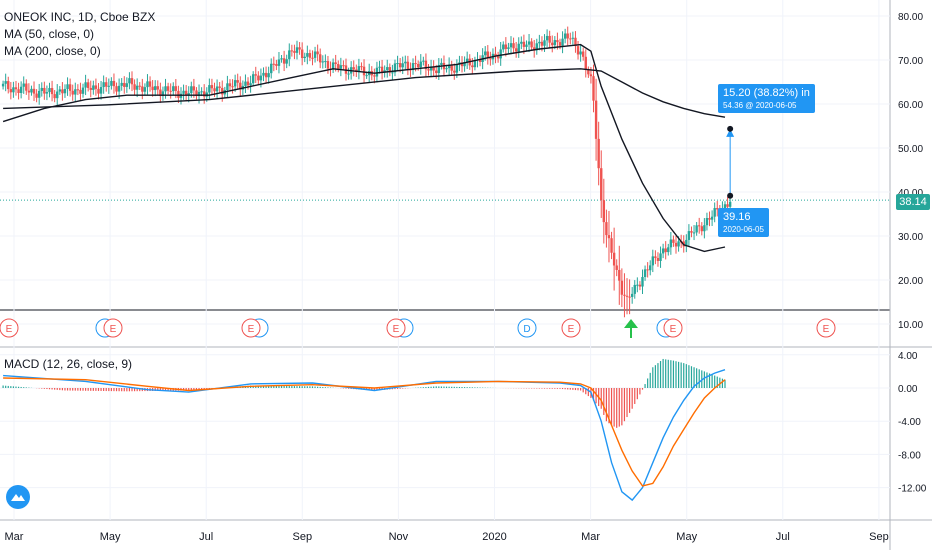 This screenshot has width=932, height=550. What do you see at coordinates (494, 537) in the screenshot?
I see `time-tick-label: 2020` at bounding box center [494, 537].